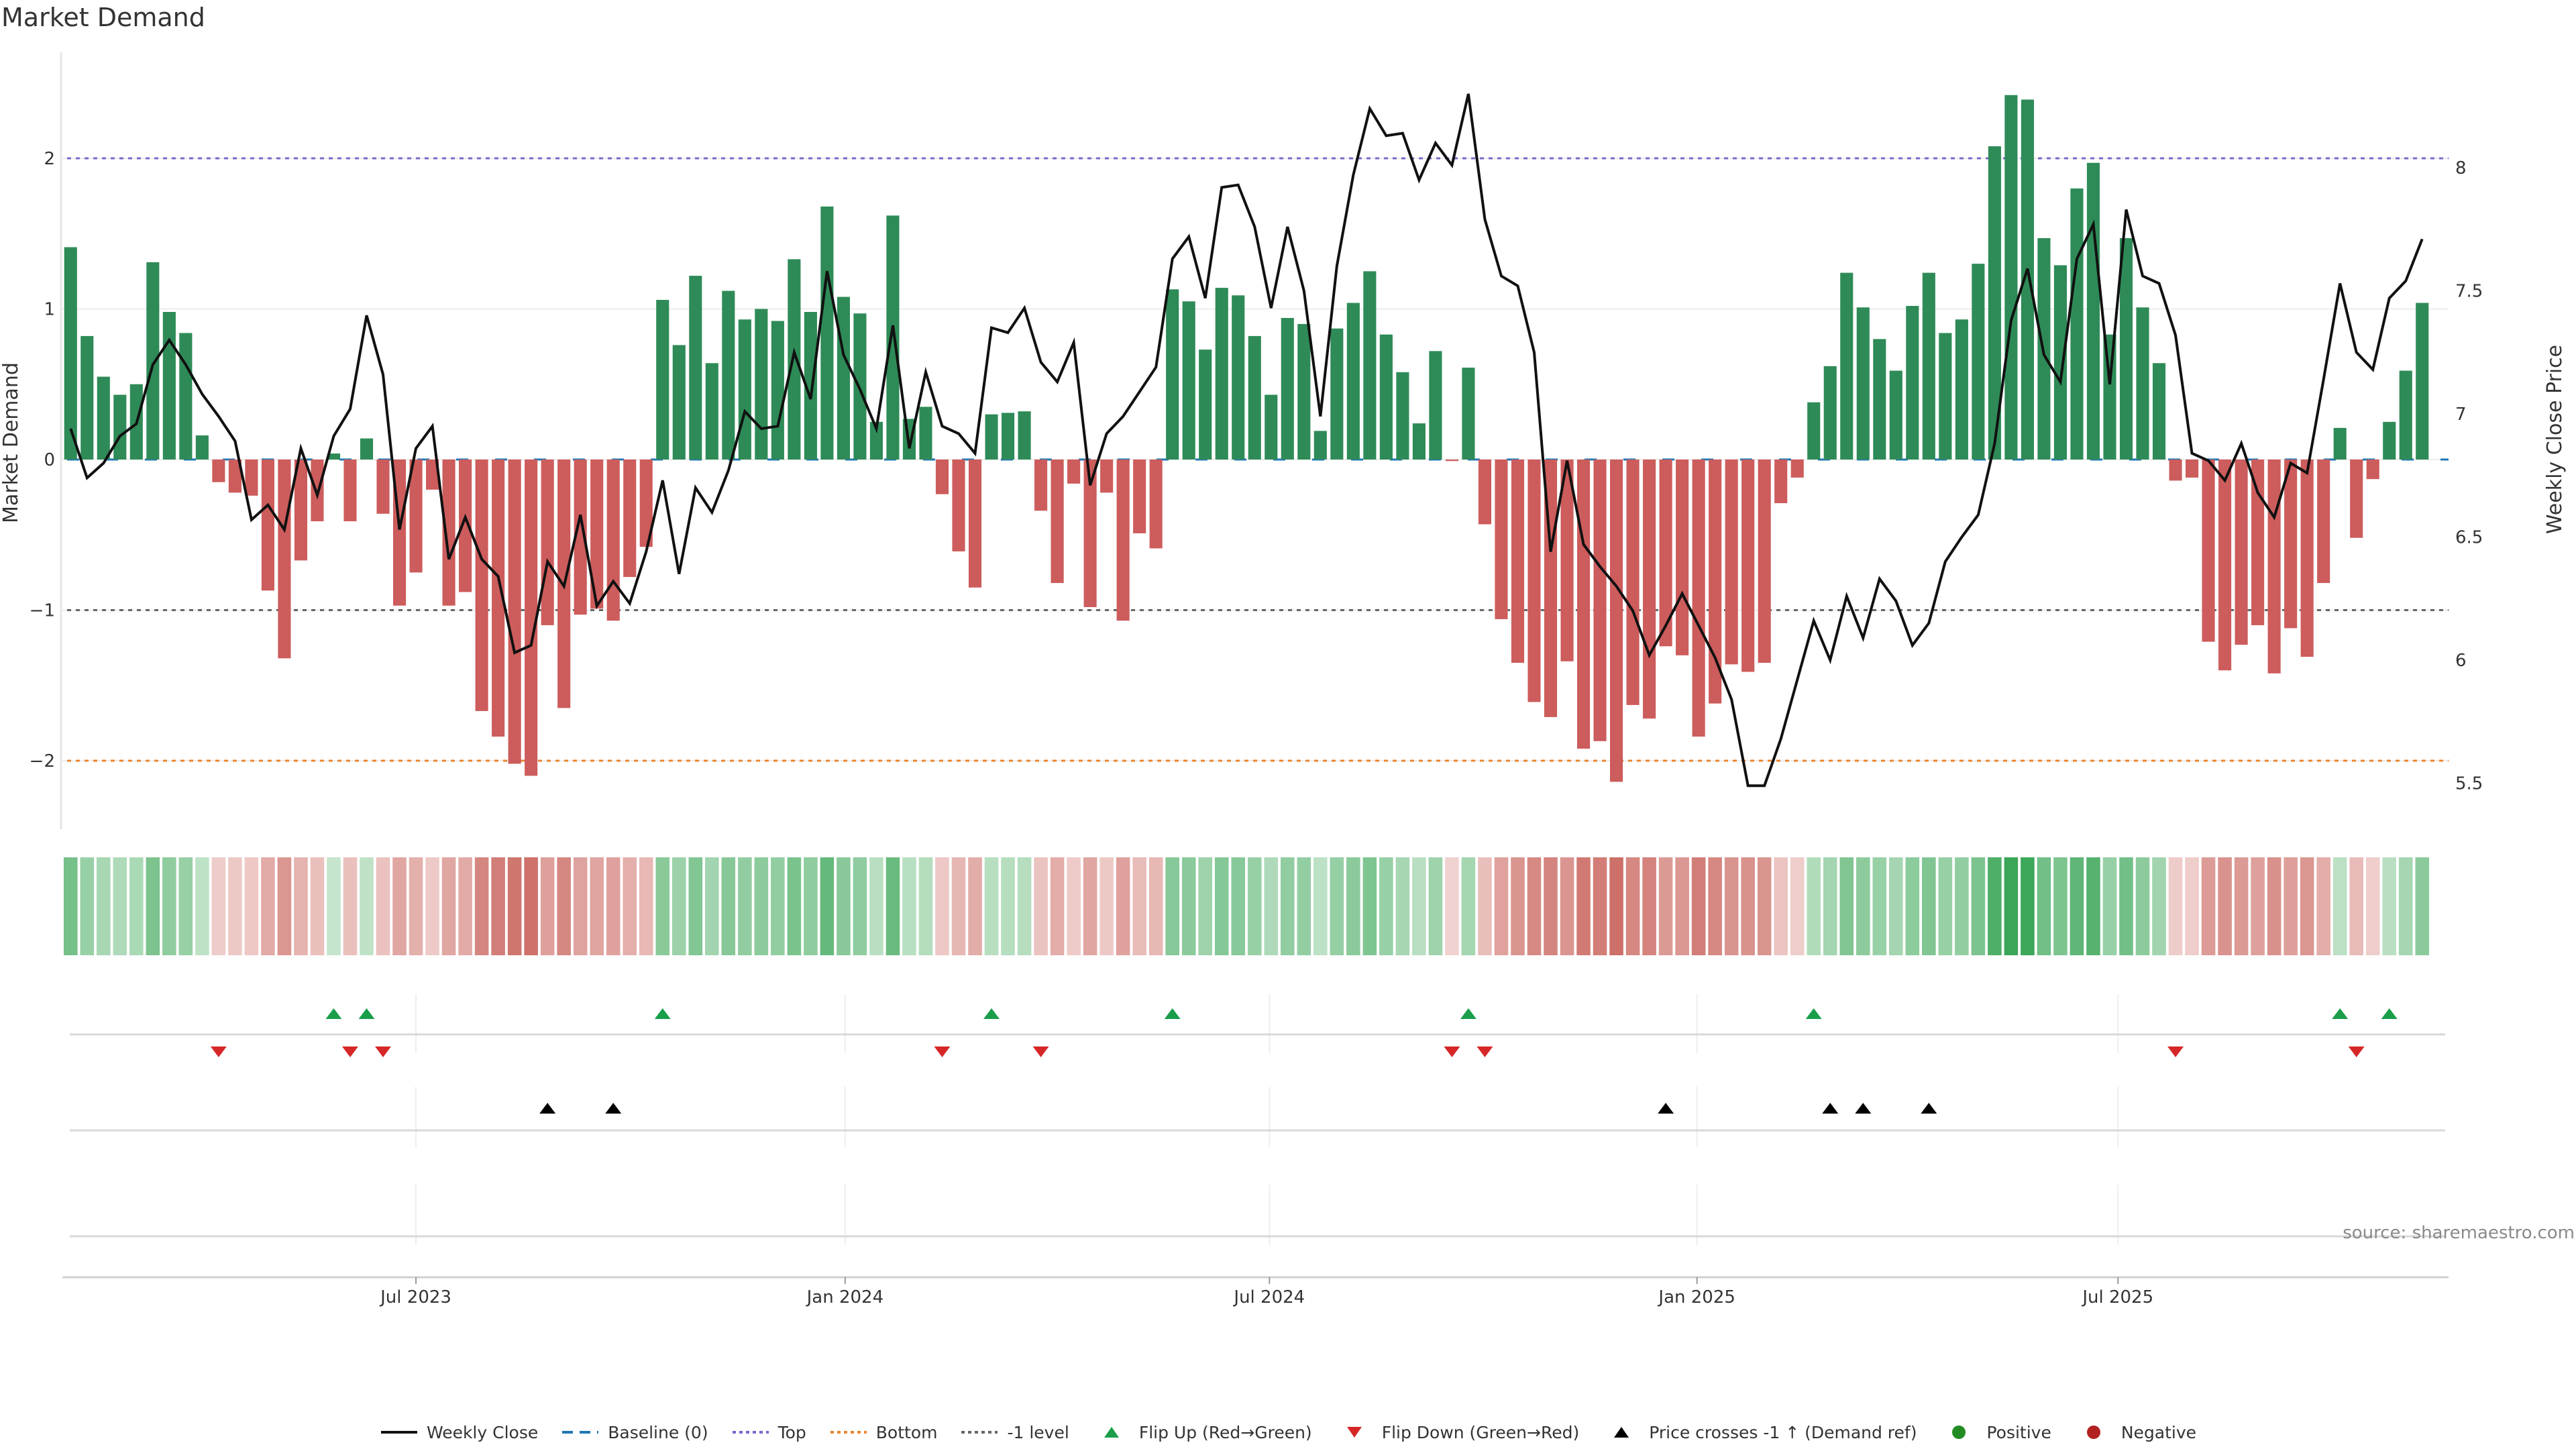  I want to click on y2-tick-label: 8, so click(2461, 168).